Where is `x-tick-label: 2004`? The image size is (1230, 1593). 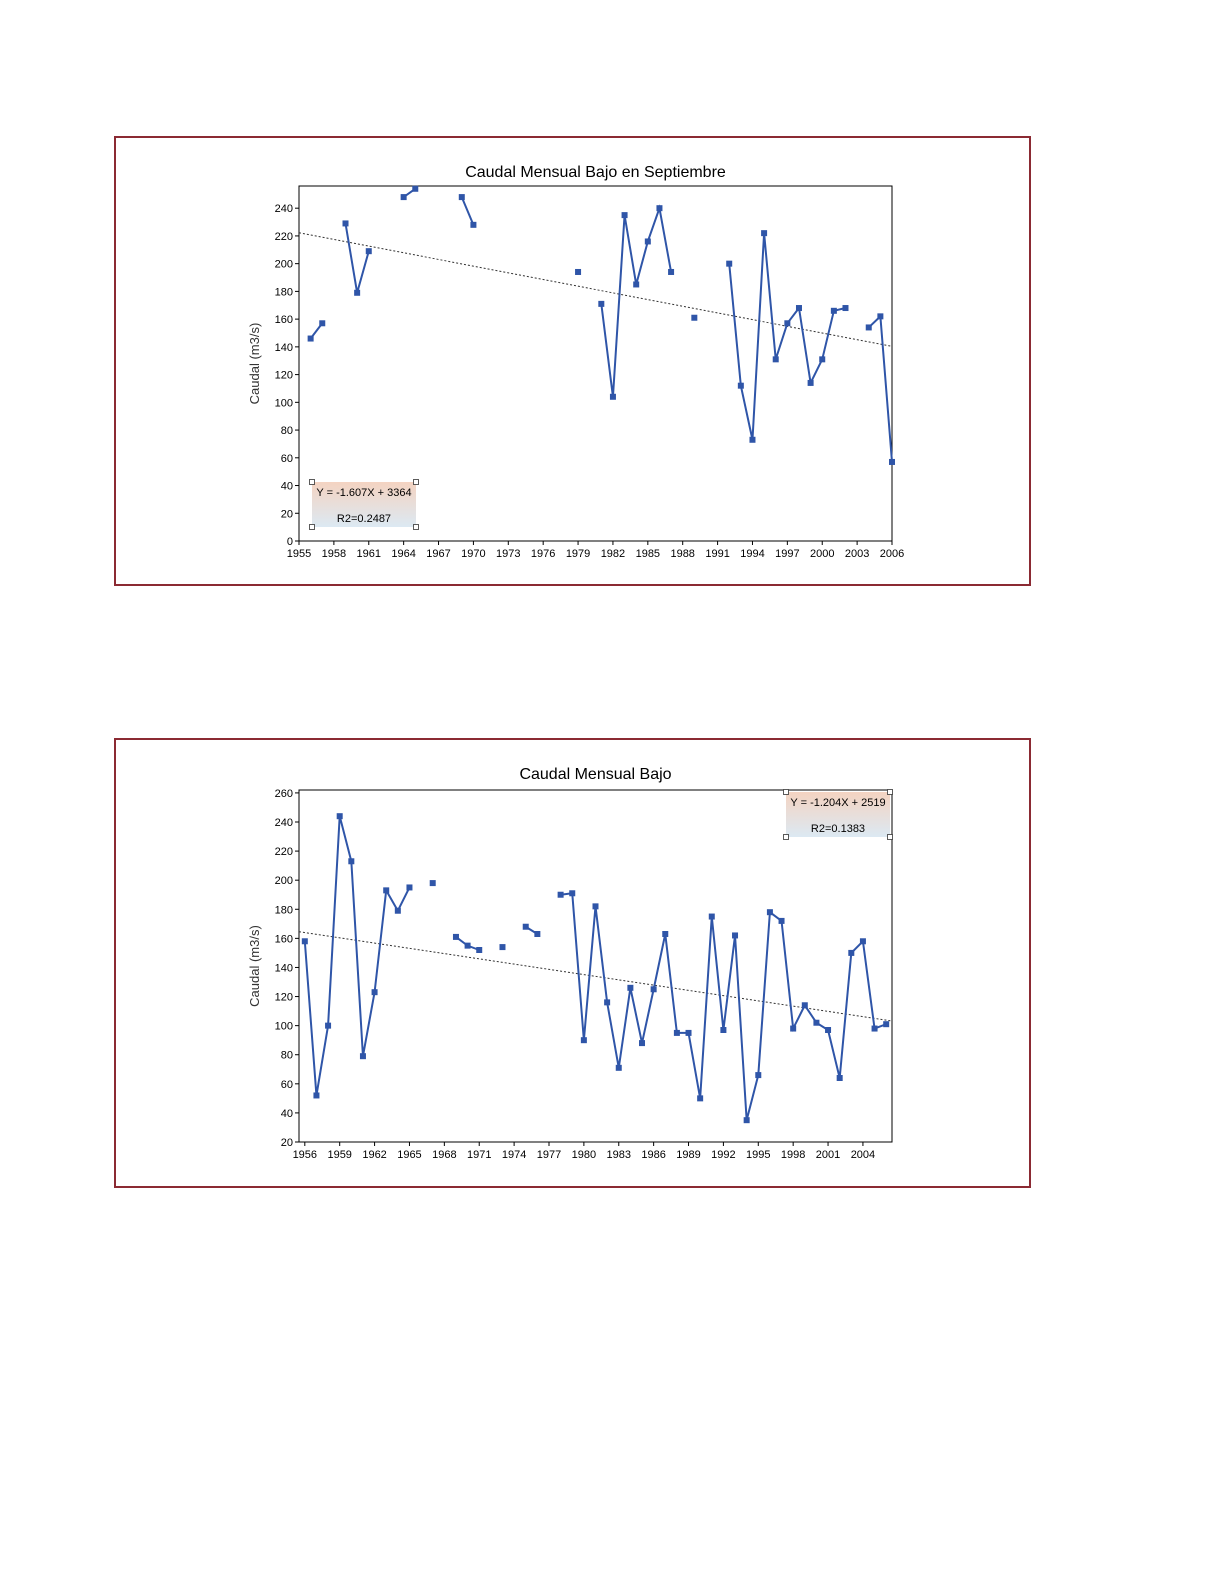 x-tick-label: 2004 is located at coordinates (863, 1155).